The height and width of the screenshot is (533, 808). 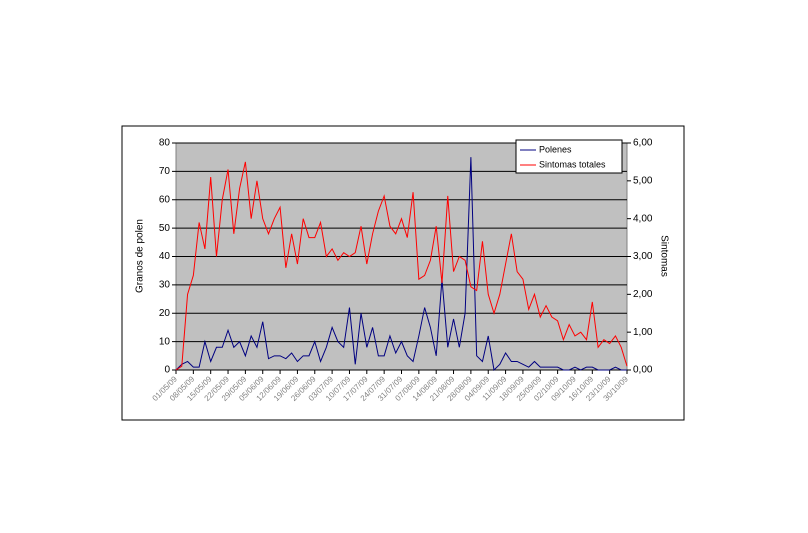 What do you see at coordinates (165, 341) in the screenshot?
I see `y-tick-label: 10` at bounding box center [165, 341].